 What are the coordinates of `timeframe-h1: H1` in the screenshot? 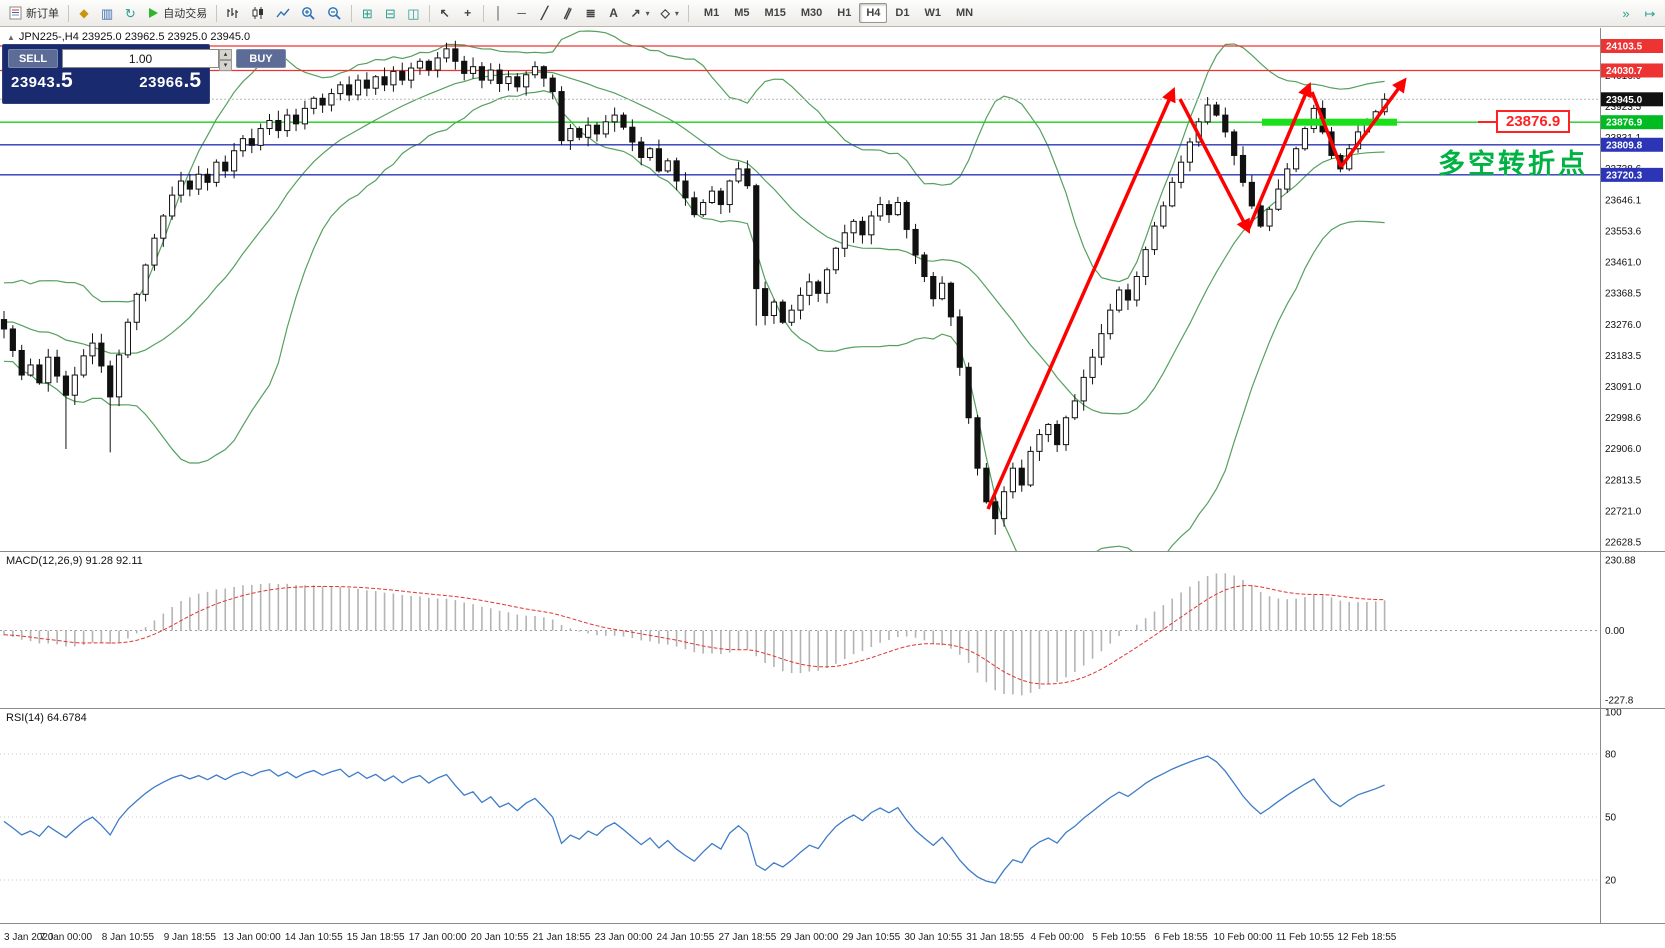 It's located at (844, 13).